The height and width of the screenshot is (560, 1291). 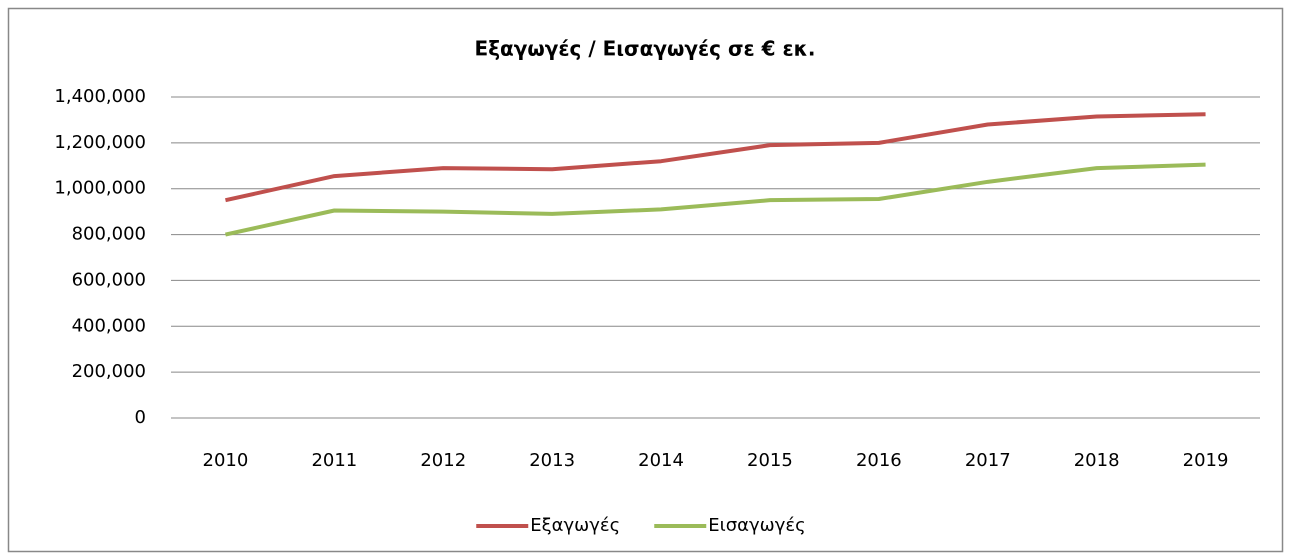 I want to click on x-tick-label: 2012, so click(x=443, y=460).